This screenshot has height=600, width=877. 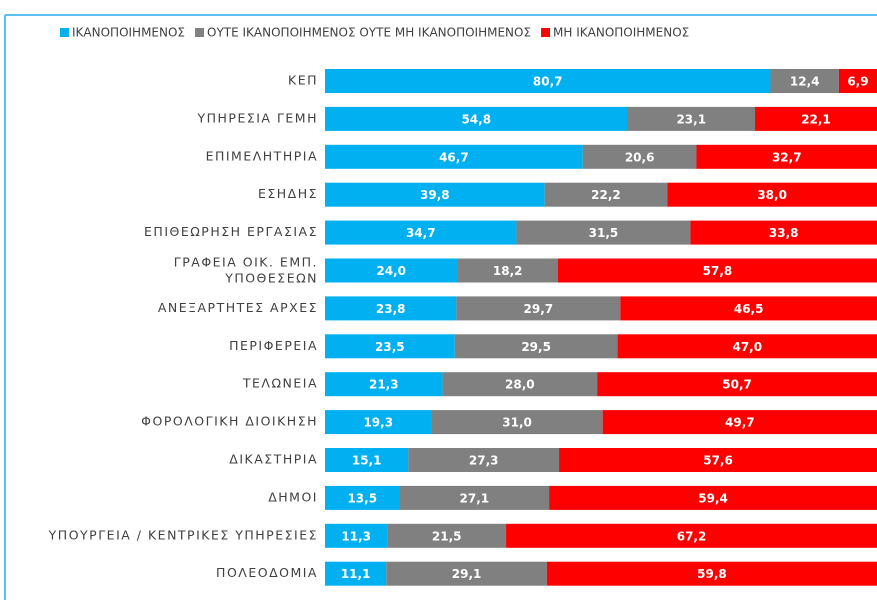 I want to click on value-label: 33,8, so click(x=784, y=233).